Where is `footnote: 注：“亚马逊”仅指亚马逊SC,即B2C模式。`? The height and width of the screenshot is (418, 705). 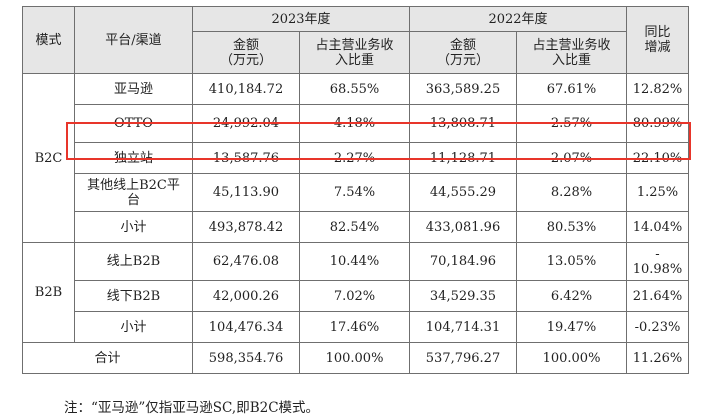
footnote: 注：“亚马逊”仅指亚马逊SC,即B2C模式。 is located at coordinates (192, 408).